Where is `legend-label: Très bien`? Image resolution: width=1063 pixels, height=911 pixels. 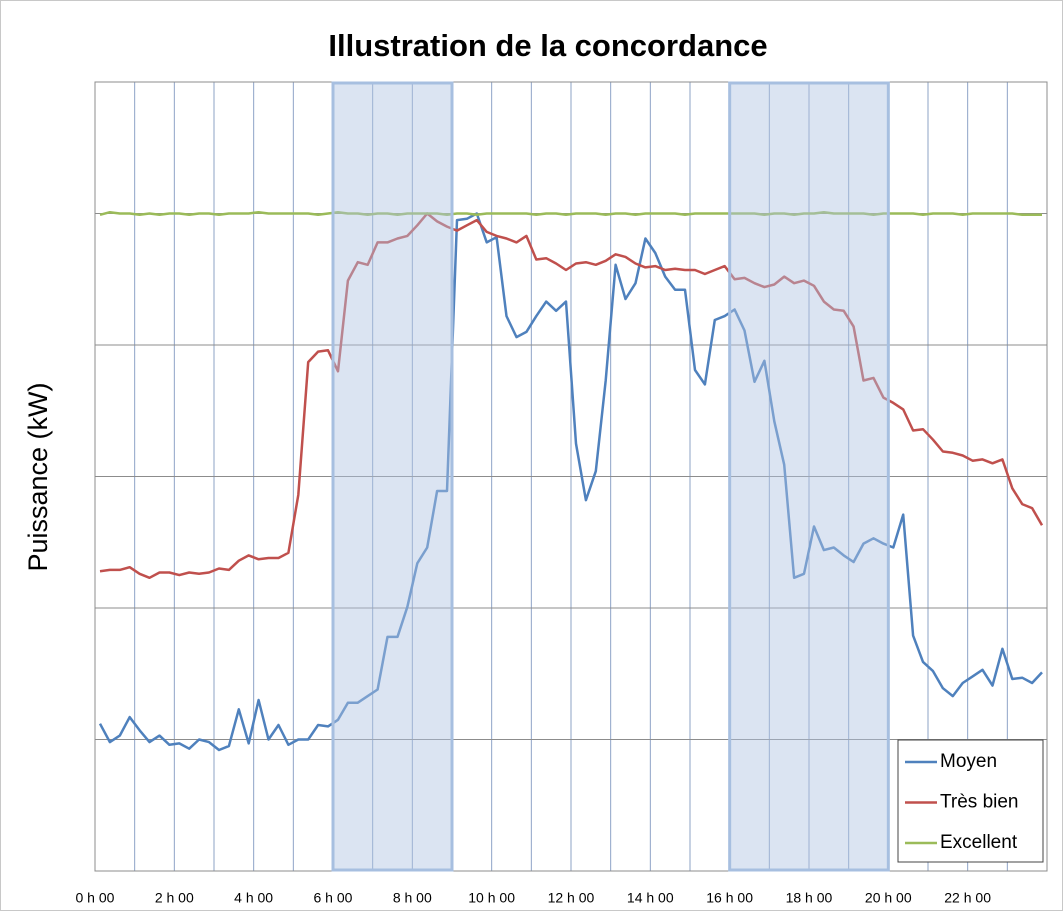 legend-label: Très bien is located at coordinates (979, 802).